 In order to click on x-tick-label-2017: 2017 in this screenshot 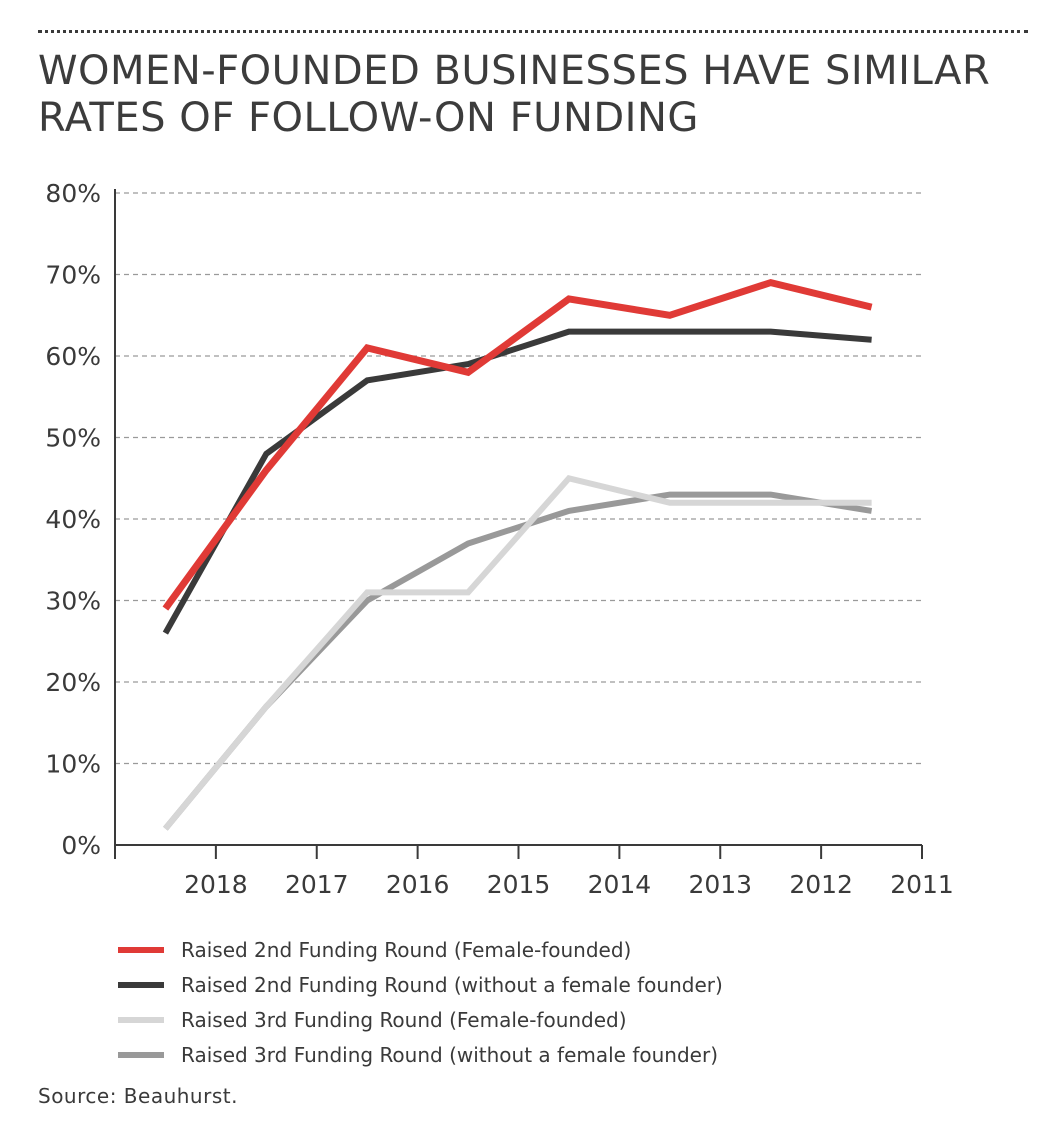, I will do `click(317, 884)`.